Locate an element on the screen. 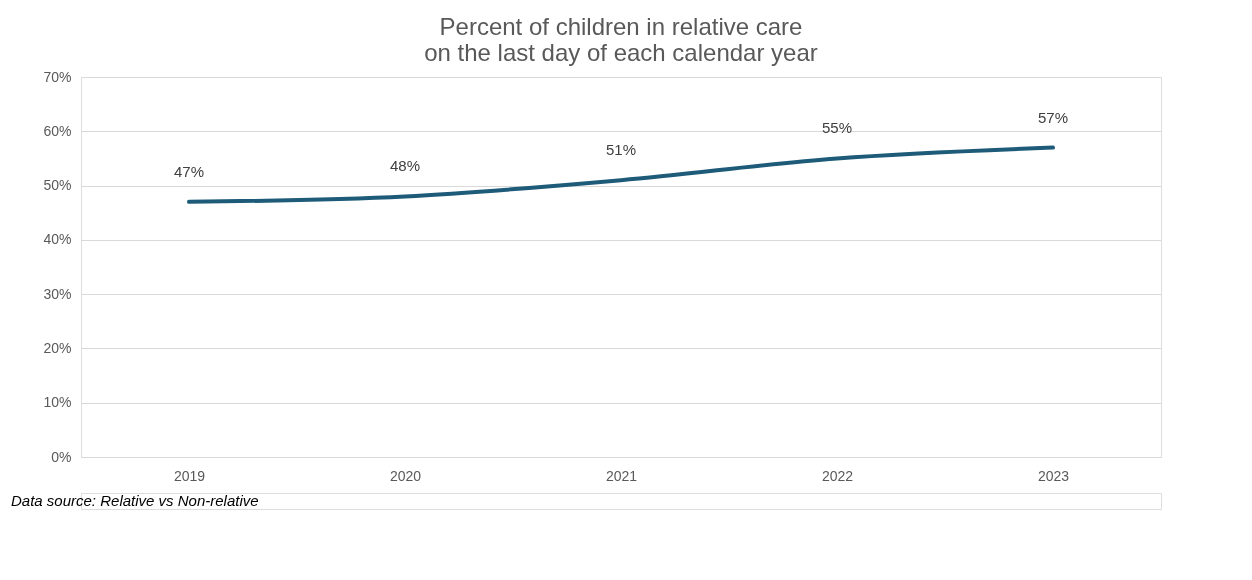 This screenshot has height=580, width=1252. y-tick-label: 40% is located at coordinates (57, 239).